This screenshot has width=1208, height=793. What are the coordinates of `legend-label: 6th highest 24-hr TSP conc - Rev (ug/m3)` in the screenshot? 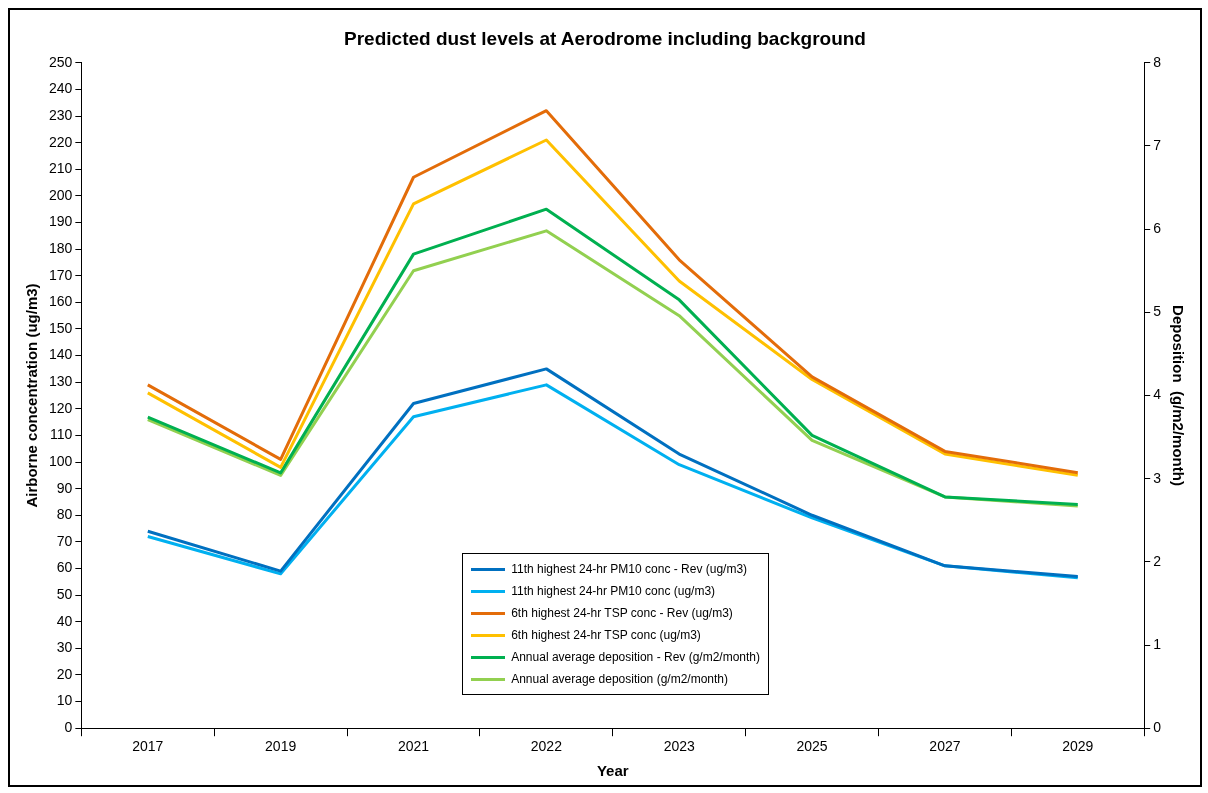 It's located at (622, 613).